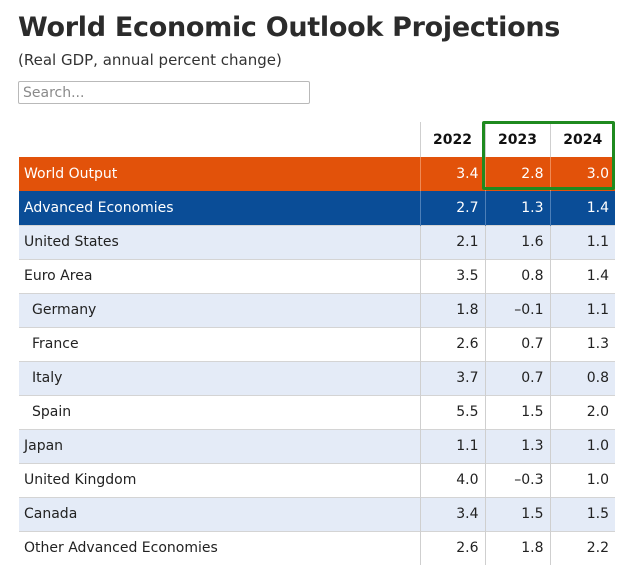 This screenshot has width=629, height=568. What do you see at coordinates (517, 174) in the screenshot?
I see `cell-2023: 2.8` at bounding box center [517, 174].